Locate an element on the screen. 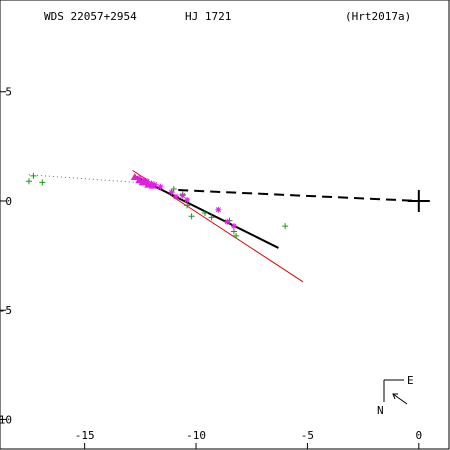 The height and width of the screenshot is (450, 450). header-center: HJ 1721 is located at coordinates (208, 16).